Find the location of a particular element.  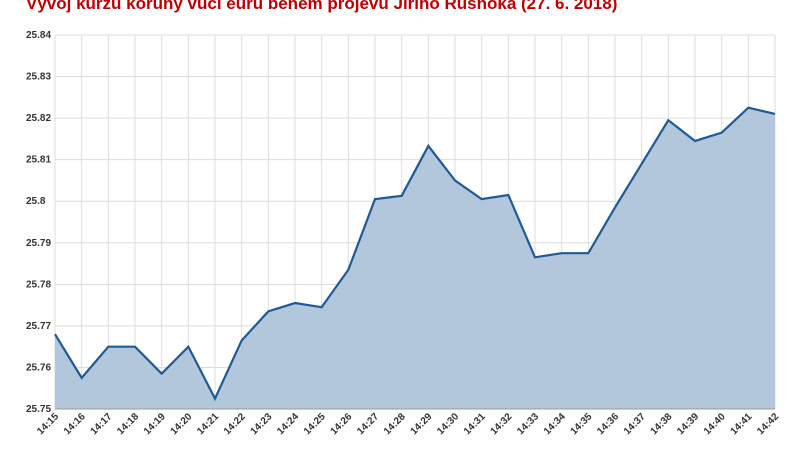

y-tick-label: 25.79 is located at coordinates (38, 243).